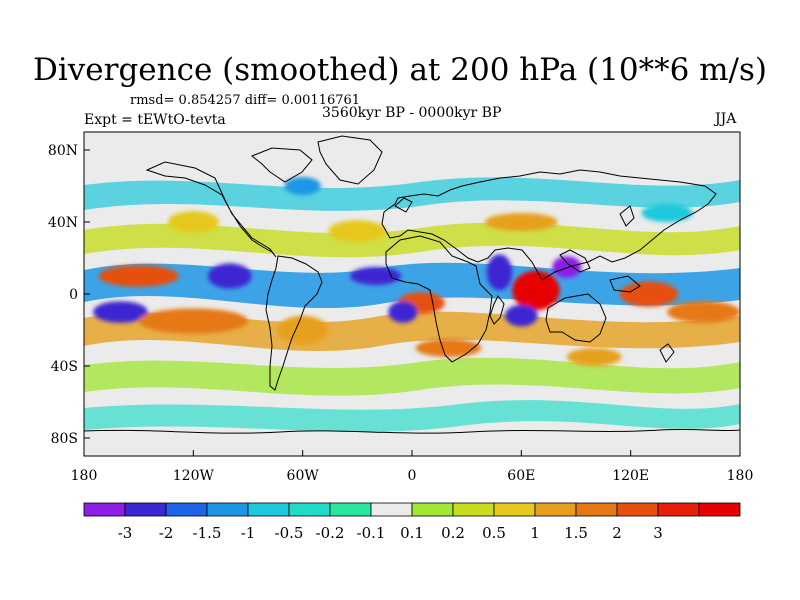 This screenshot has width=800, height=600. I want to click on latitude-axis: 80N 40N 0 40S 80S, so click(69, 295).